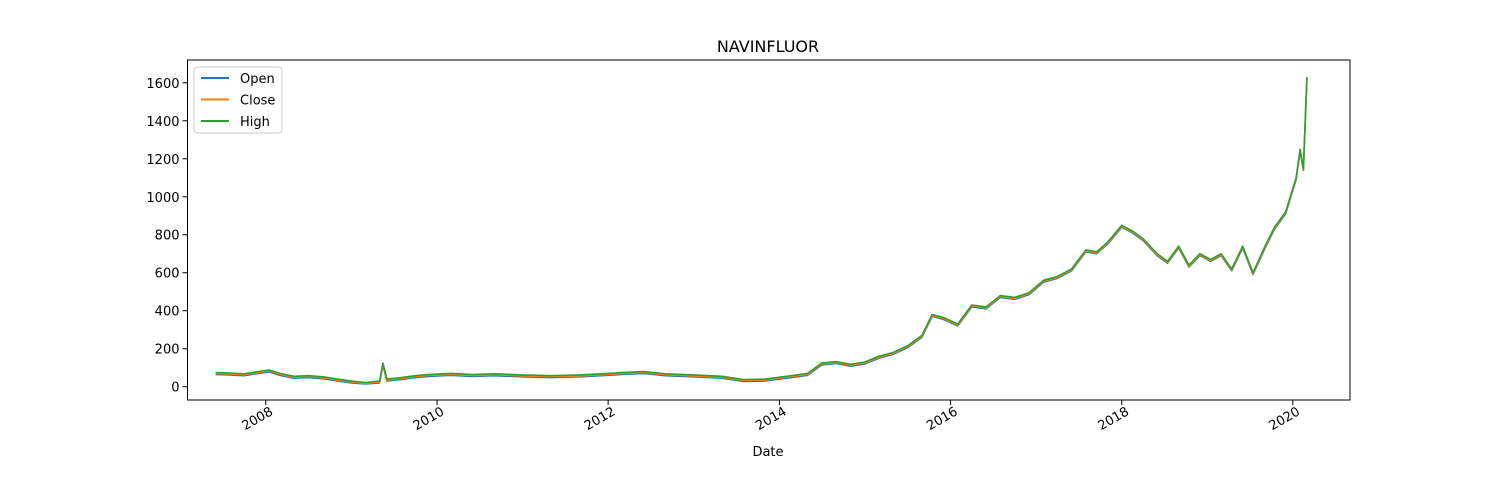  What do you see at coordinates (162, 198) in the screenshot?
I see `y-tick-label: 1000` at bounding box center [162, 198].